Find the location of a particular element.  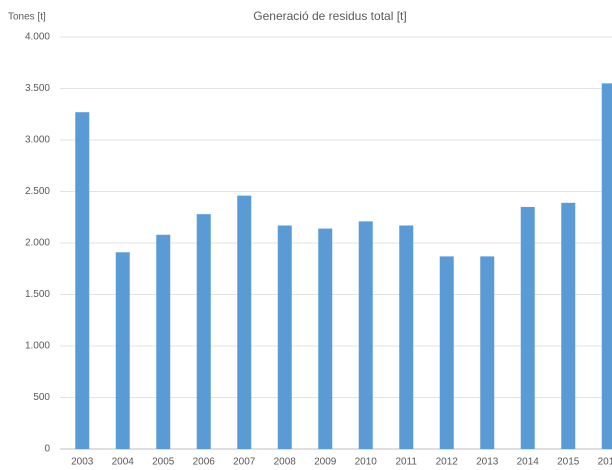

x-tick-label: 2014 is located at coordinates (528, 462).